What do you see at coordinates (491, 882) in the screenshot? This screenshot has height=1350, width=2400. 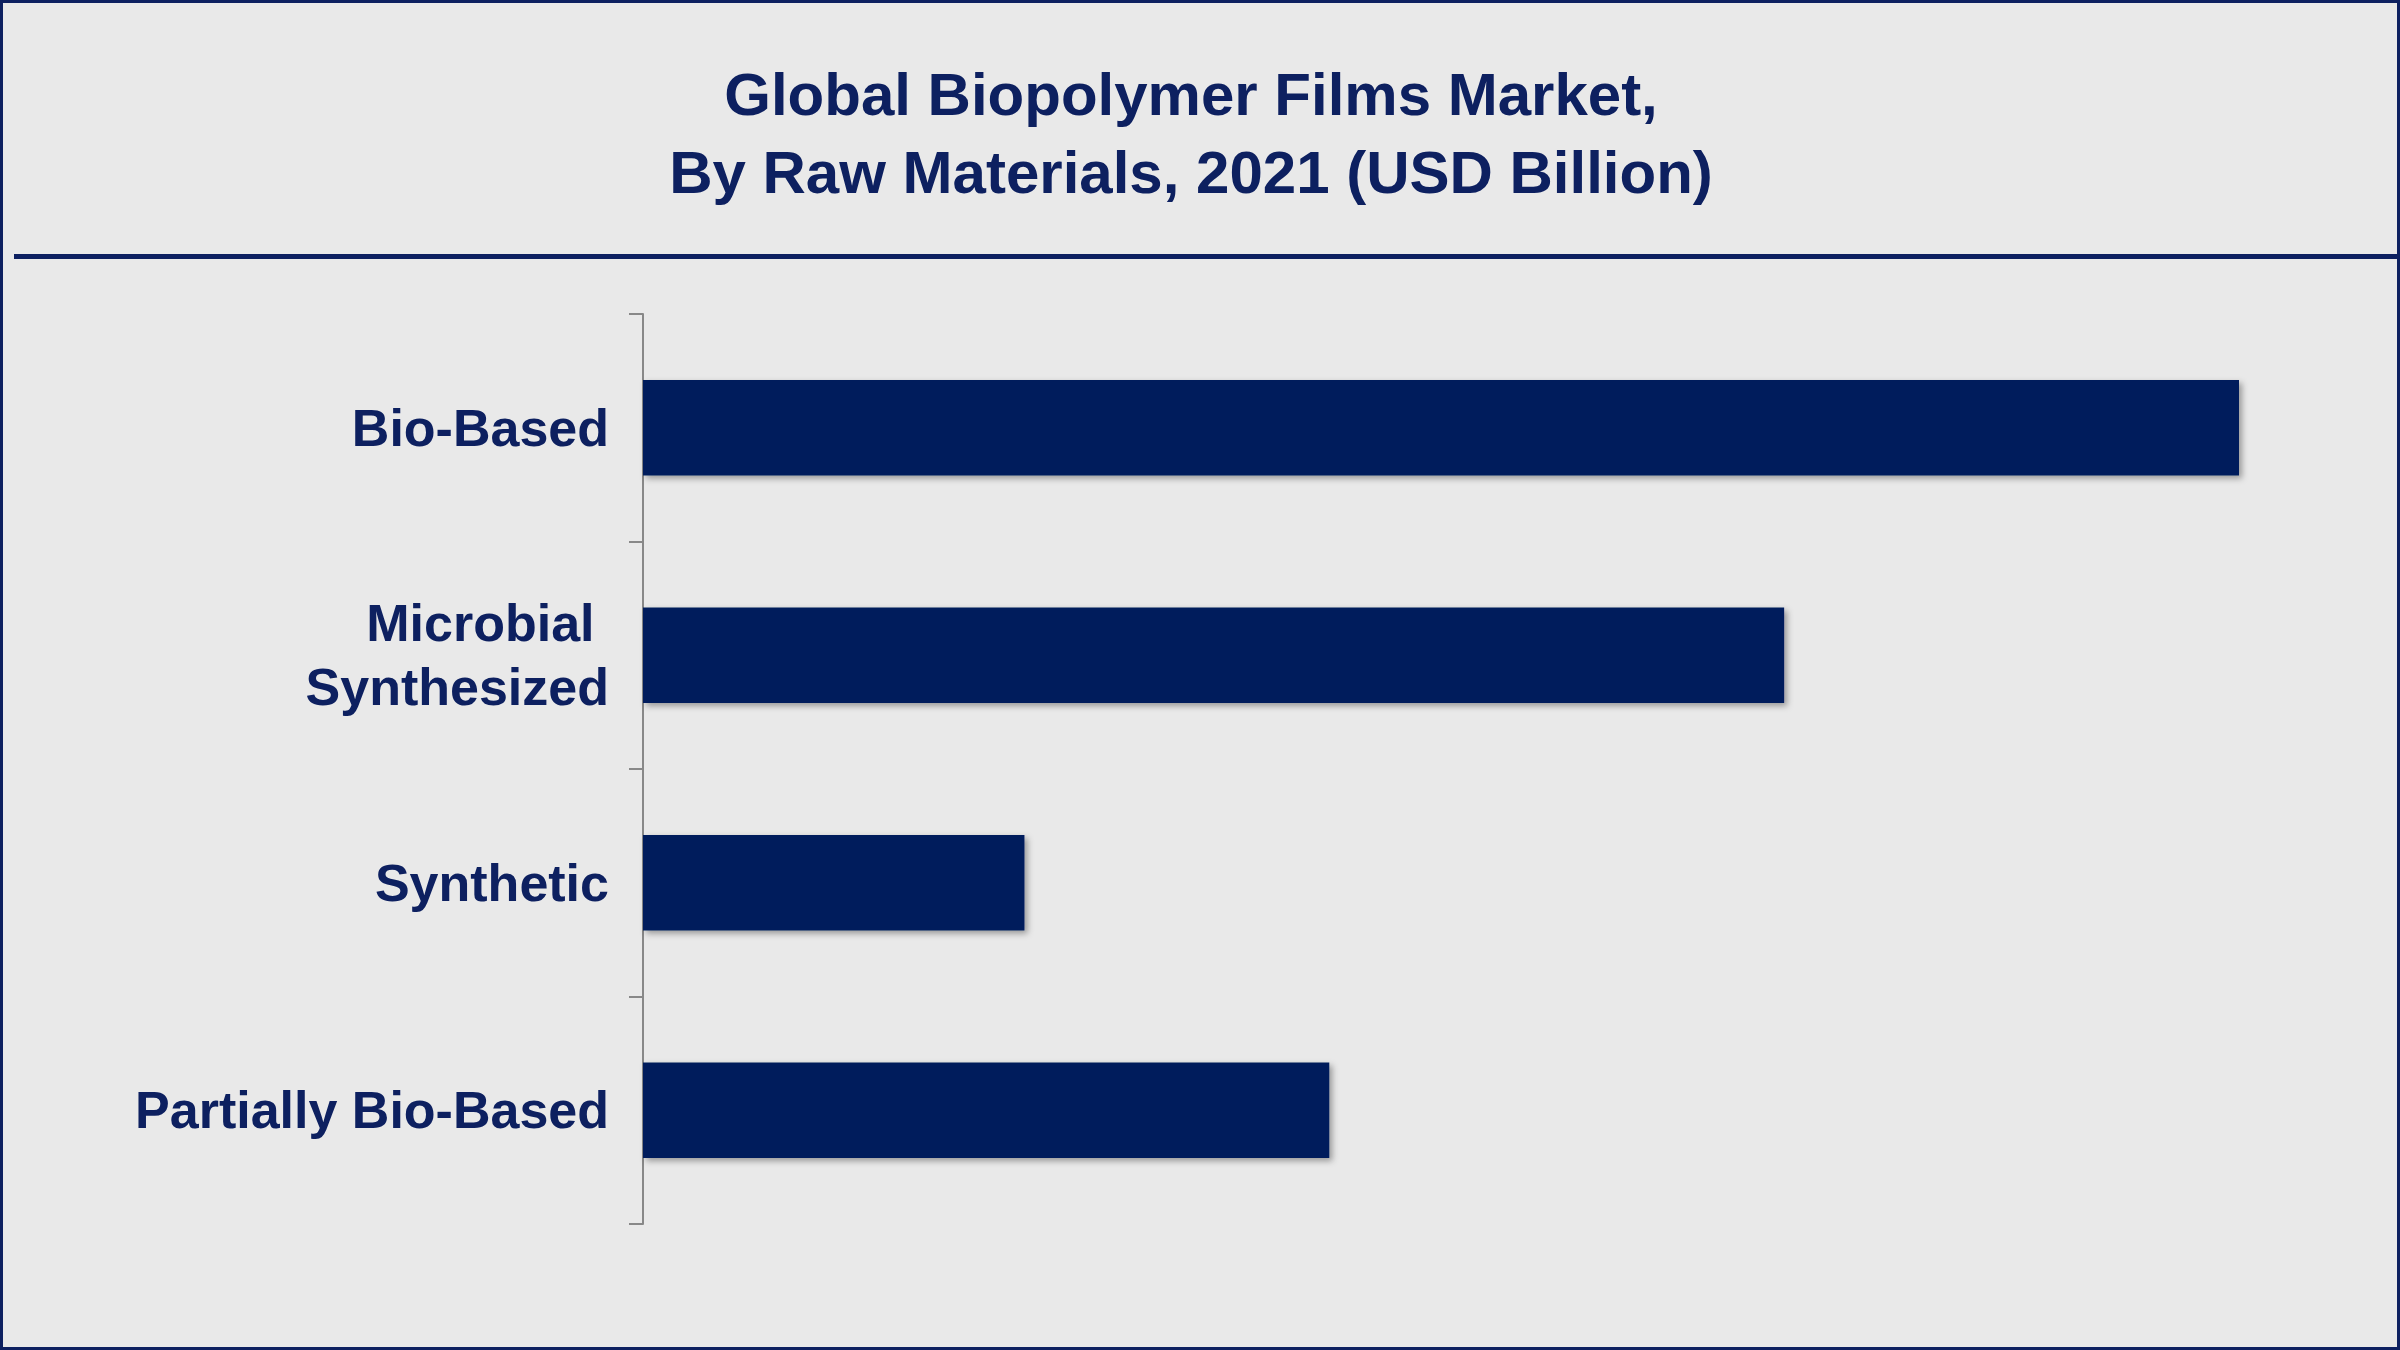 I see `y-tick-label: Synthetic` at bounding box center [491, 882].